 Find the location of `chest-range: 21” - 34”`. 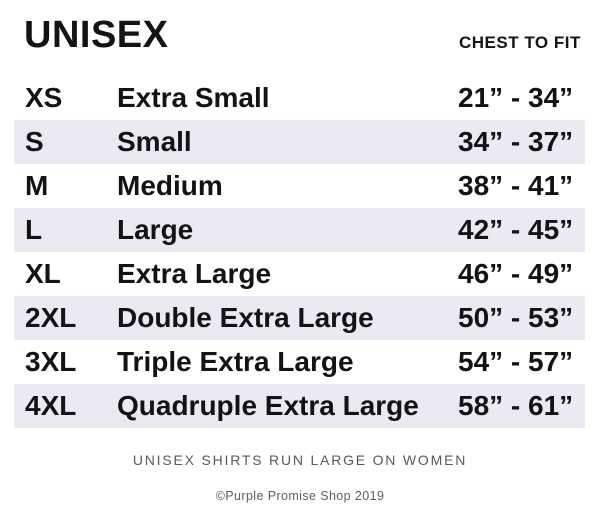

chest-range: 21” - 34” is located at coordinates (516, 97).